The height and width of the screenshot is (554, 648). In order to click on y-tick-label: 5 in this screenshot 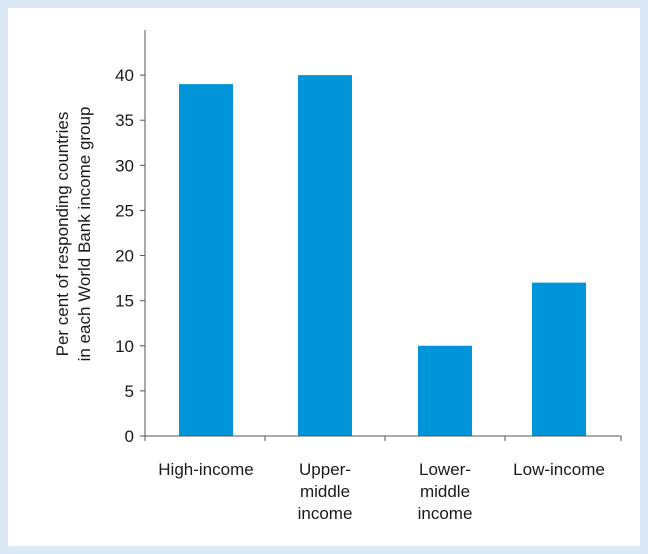, I will do `click(129, 391)`.